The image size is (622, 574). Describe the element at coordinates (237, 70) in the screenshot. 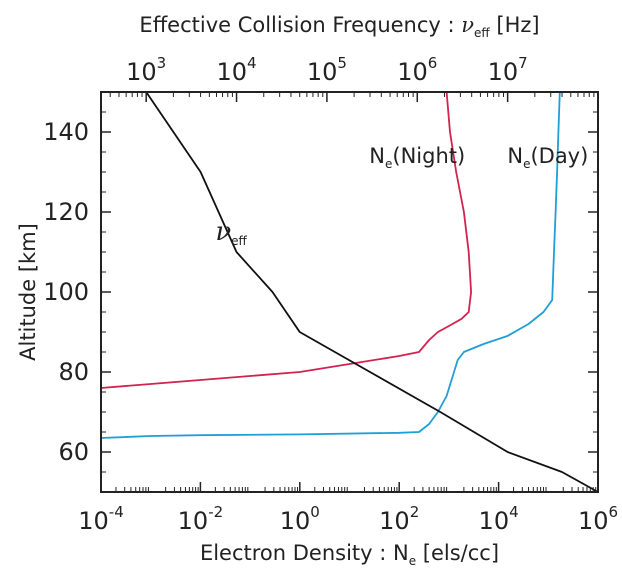

I see `x-top-tick-label: 10⁴` at that location.